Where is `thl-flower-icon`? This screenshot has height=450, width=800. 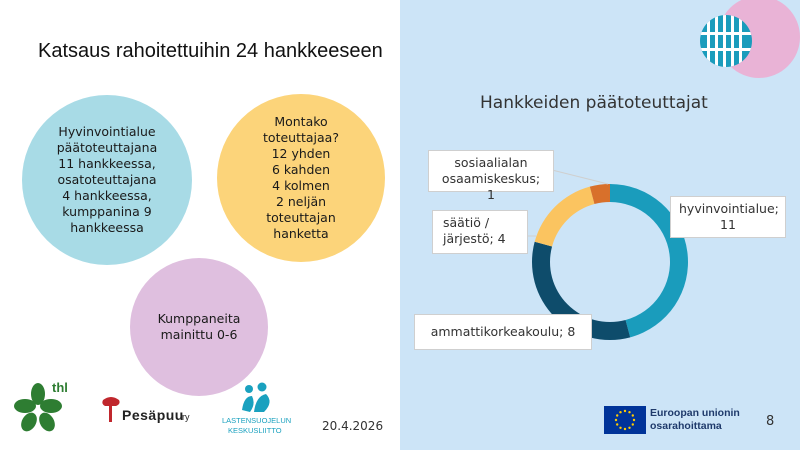 thl-flower-icon is located at coordinates (38, 407).